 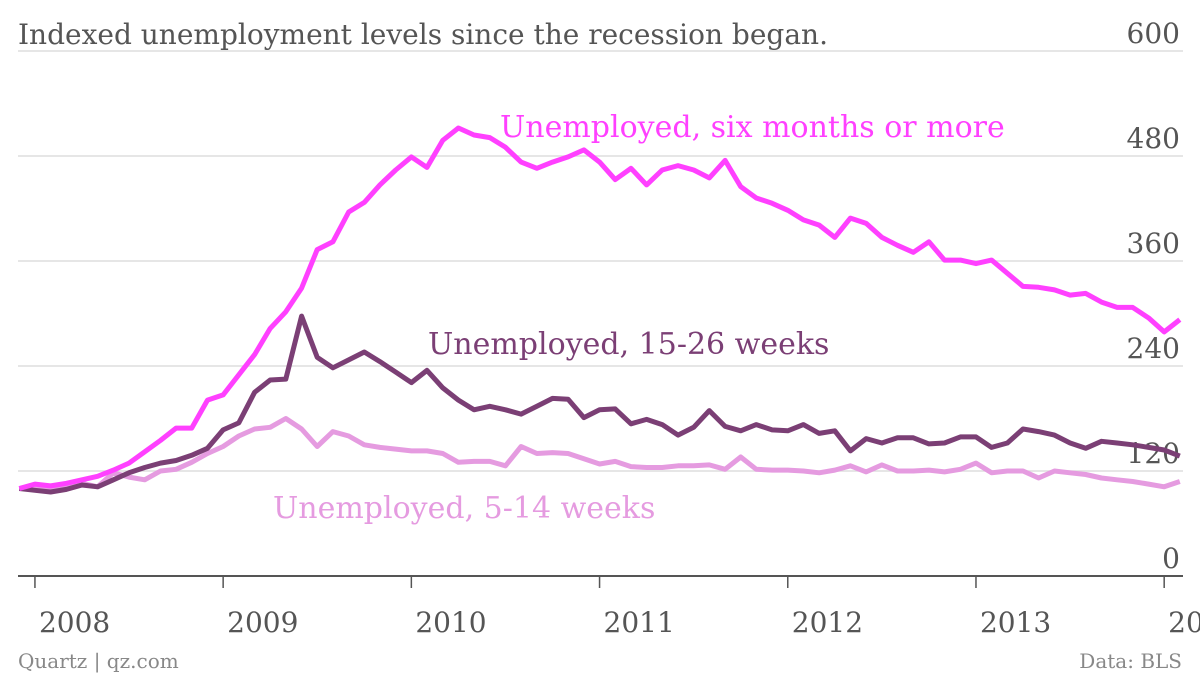 What do you see at coordinates (600, 453) in the screenshot?
I see `series-line` at bounding box center [600, 453].